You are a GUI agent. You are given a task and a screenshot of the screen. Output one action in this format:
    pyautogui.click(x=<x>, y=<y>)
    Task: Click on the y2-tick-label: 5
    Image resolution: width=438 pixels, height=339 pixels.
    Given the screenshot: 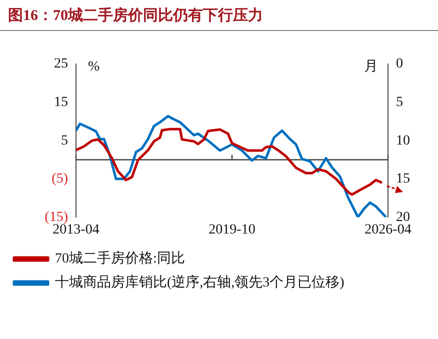 What is the action you would take?
    pyautogui.click(x=399, y=102)
    